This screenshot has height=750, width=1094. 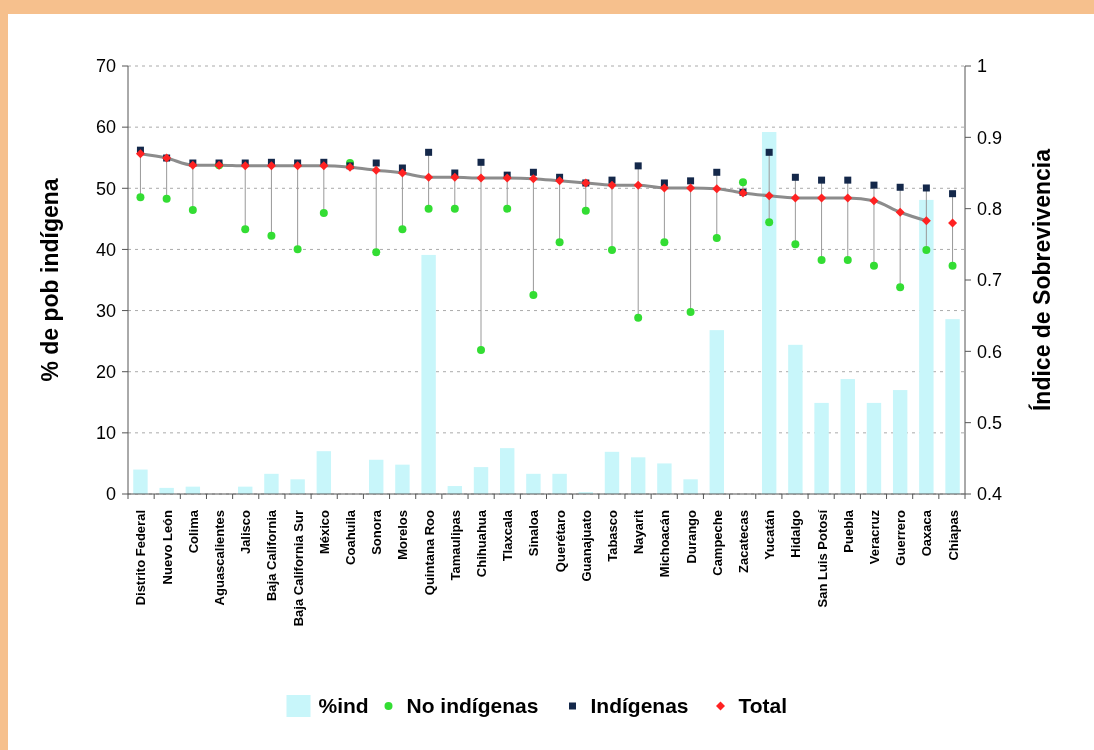 I want to click on y2-tick-label: 0.7, so click(x=990, y=280).